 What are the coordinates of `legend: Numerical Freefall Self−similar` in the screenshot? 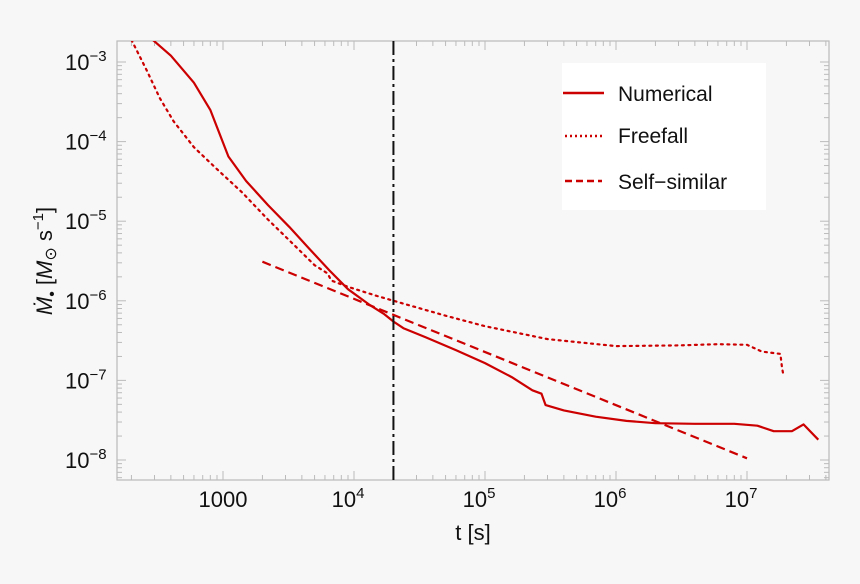 It's located at (664, 136).